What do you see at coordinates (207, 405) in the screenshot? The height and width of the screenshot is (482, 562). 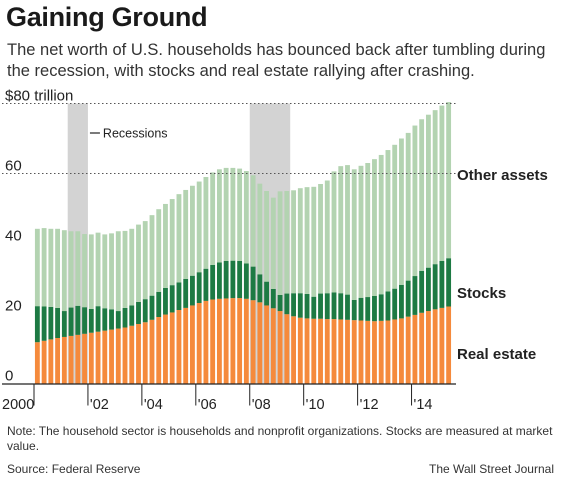 I see `x-tick-label-3: '06` at bounding box center [207, 405].